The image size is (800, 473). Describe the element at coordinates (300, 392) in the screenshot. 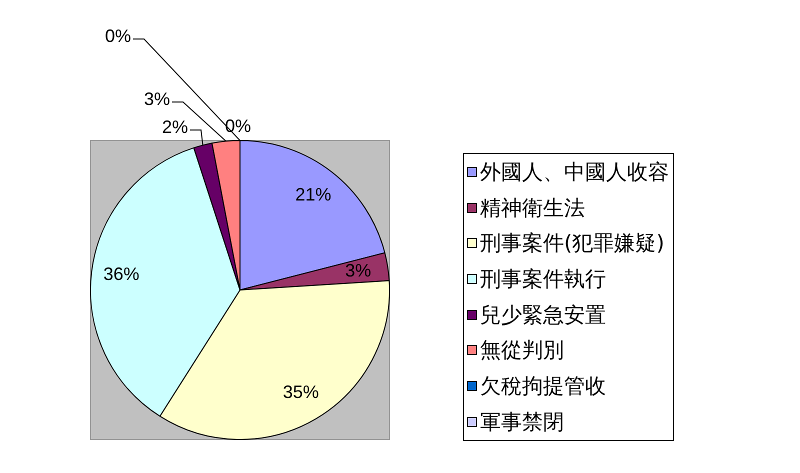

I see `data-label: 35%` at that location.